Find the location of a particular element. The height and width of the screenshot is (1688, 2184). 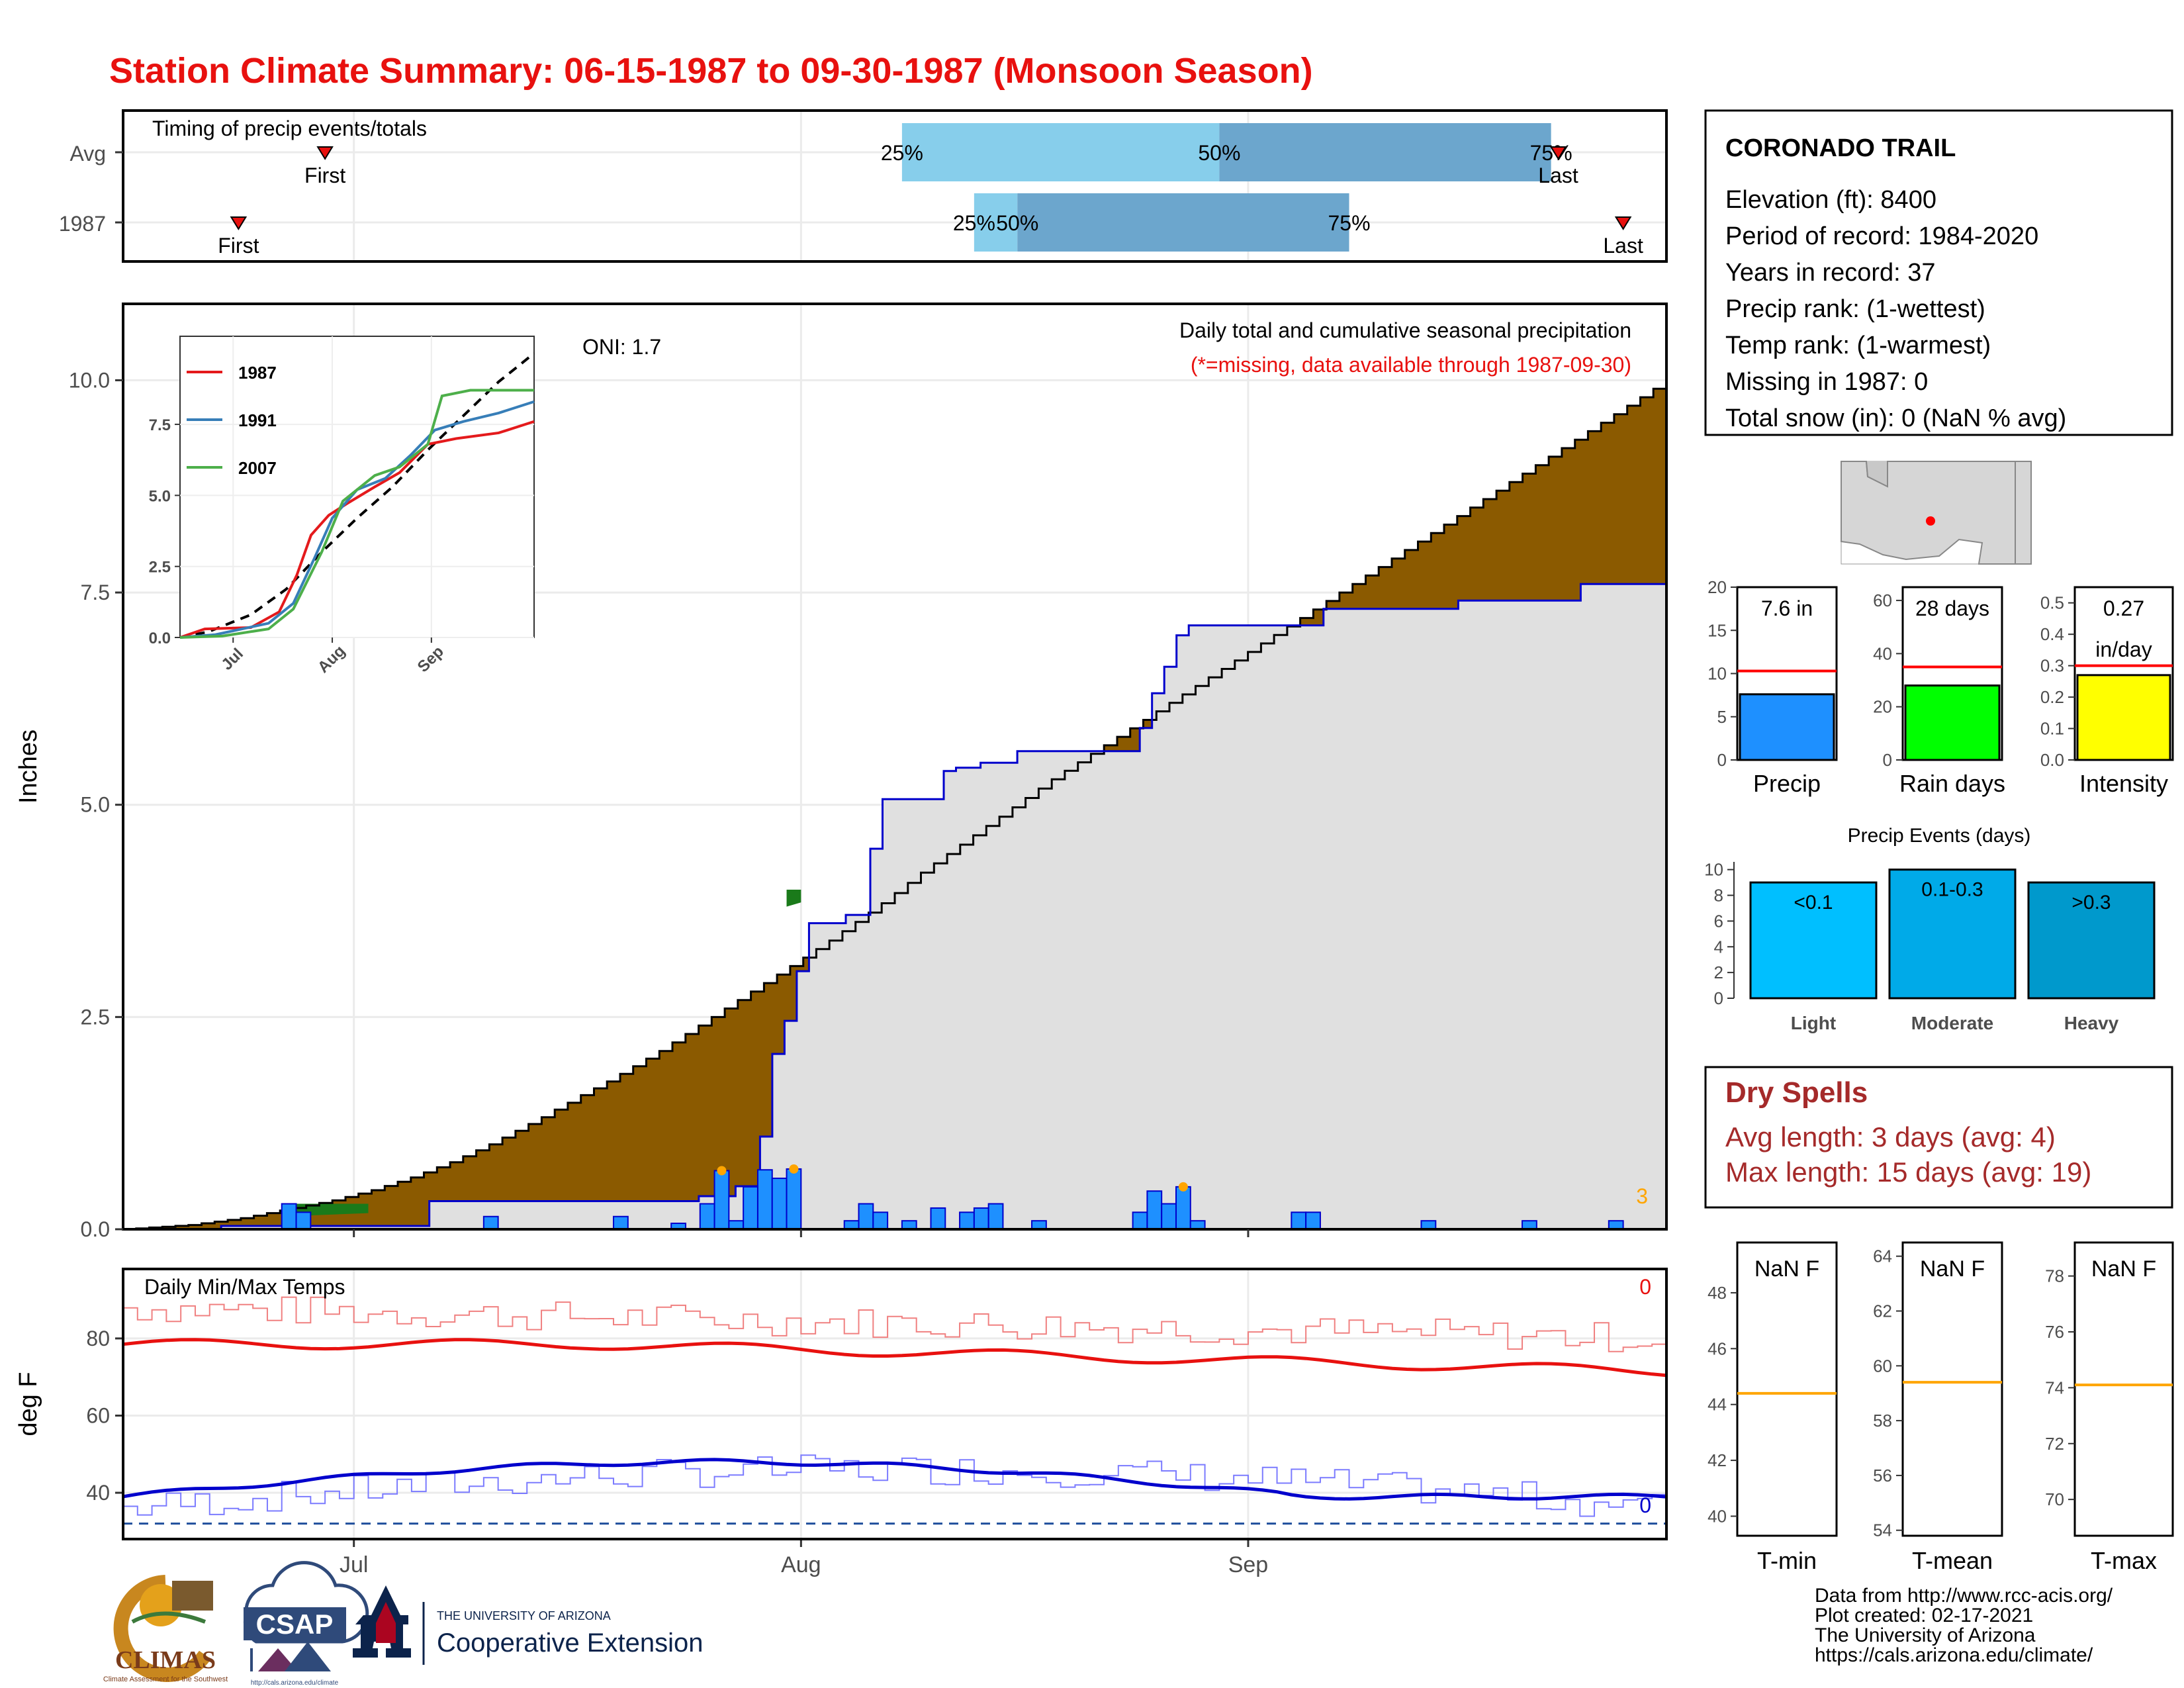

temp-box-ytick-label: 62 is located at coordinates (1883, 1311).